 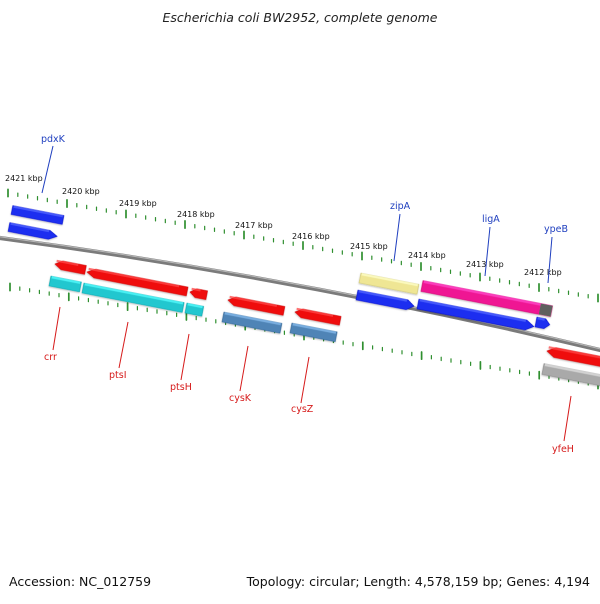 What do you see at coordinates (38, 211) in the screenshot?
I see `pdxk-feature-top-highlight` at bounding box center [38, 211].